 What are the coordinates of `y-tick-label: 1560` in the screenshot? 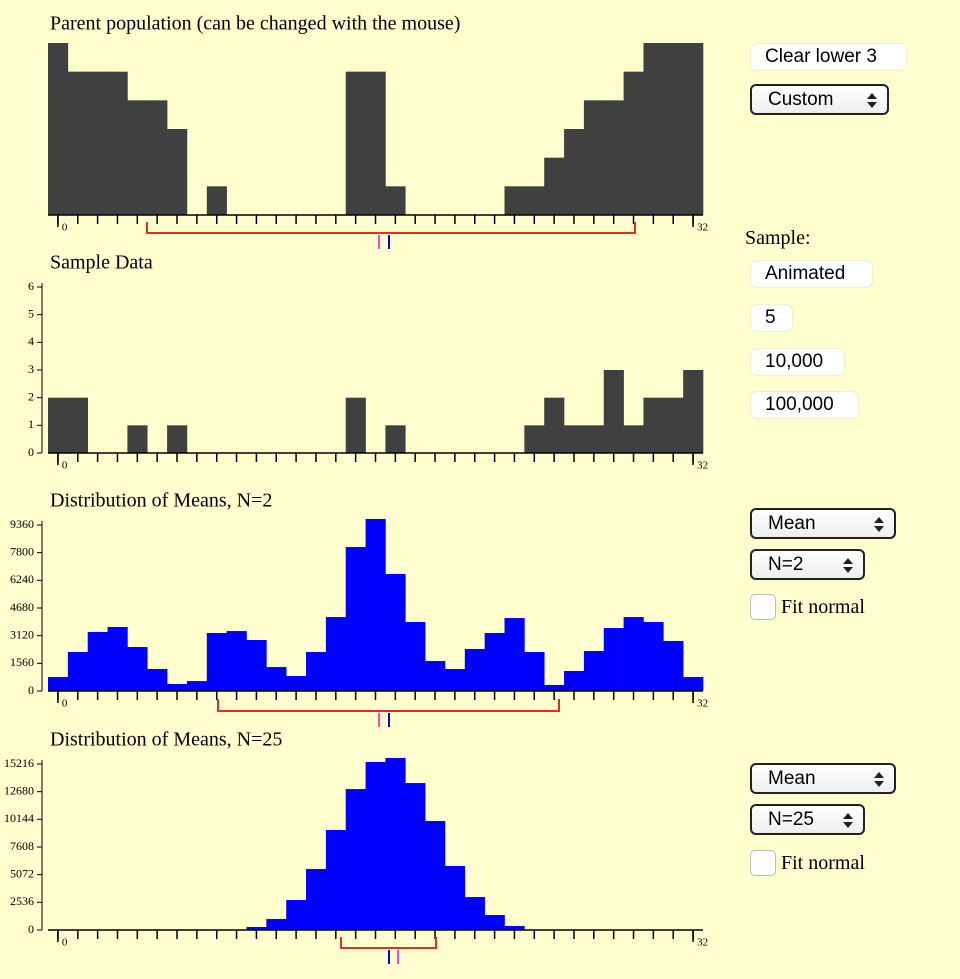 It's located at (22, 662).